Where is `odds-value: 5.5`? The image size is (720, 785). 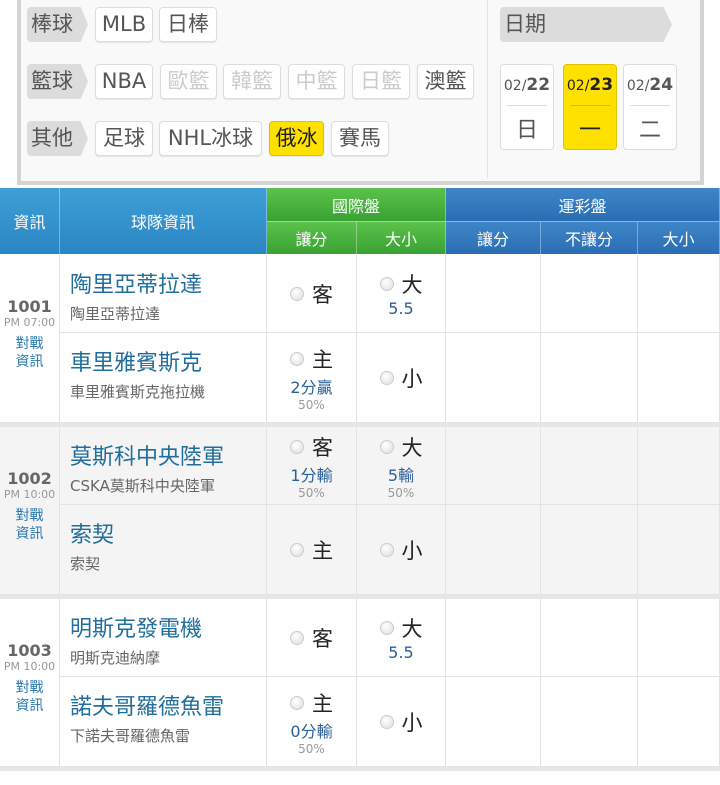 odds-value: 5.5 is located at coordinates (401, 308).